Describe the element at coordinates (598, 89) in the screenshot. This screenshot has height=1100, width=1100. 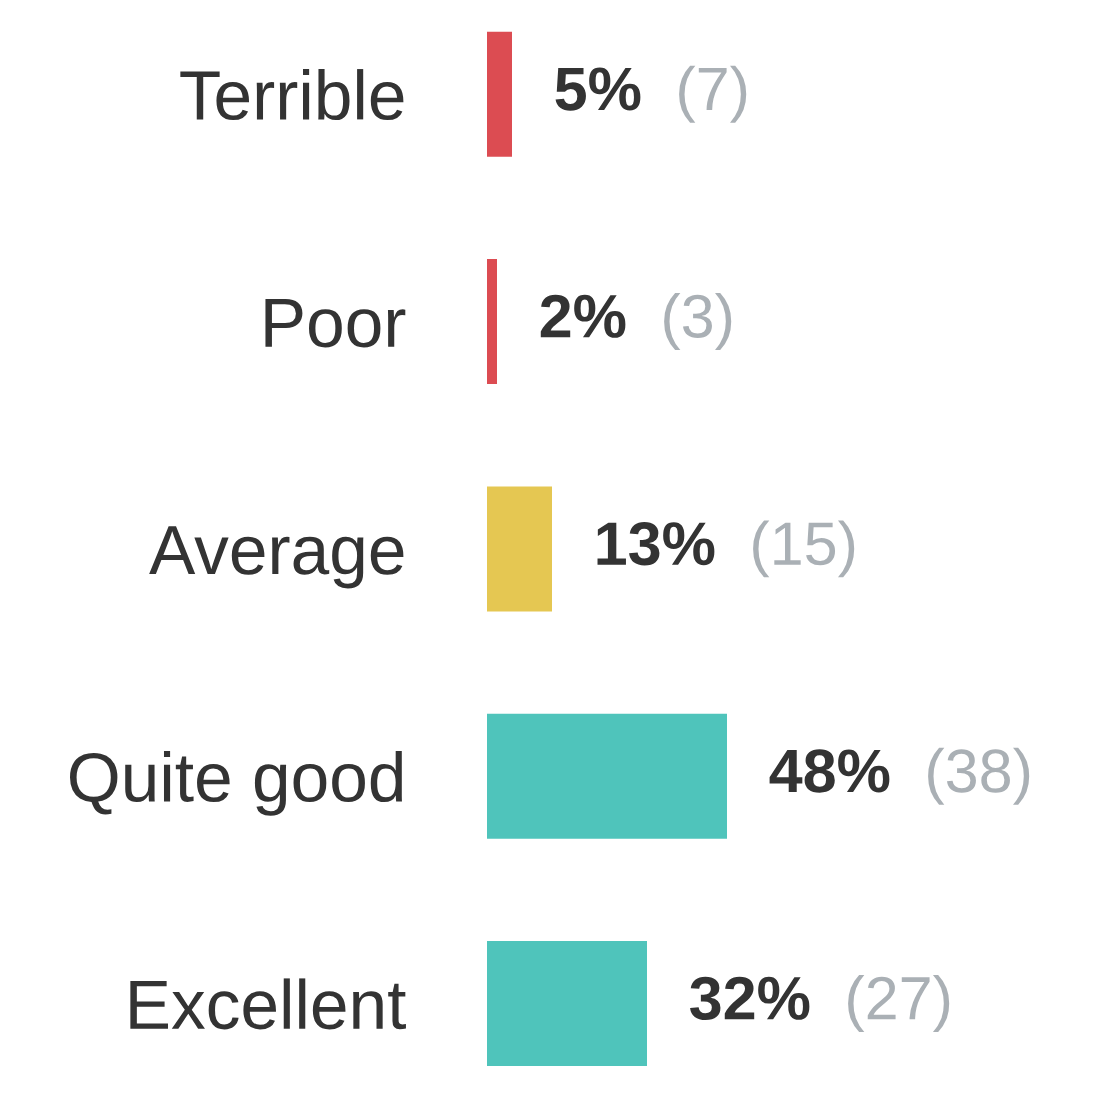
I see `data-label: 5%` at that location.